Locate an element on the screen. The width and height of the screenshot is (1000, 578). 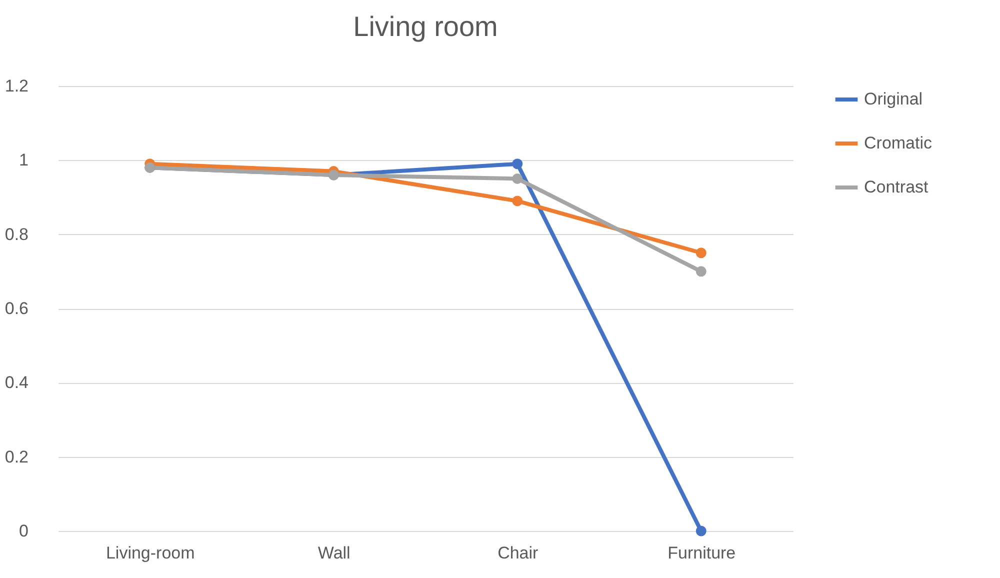
y-tick-label: 1.2 is located at coordinates (16, 86).